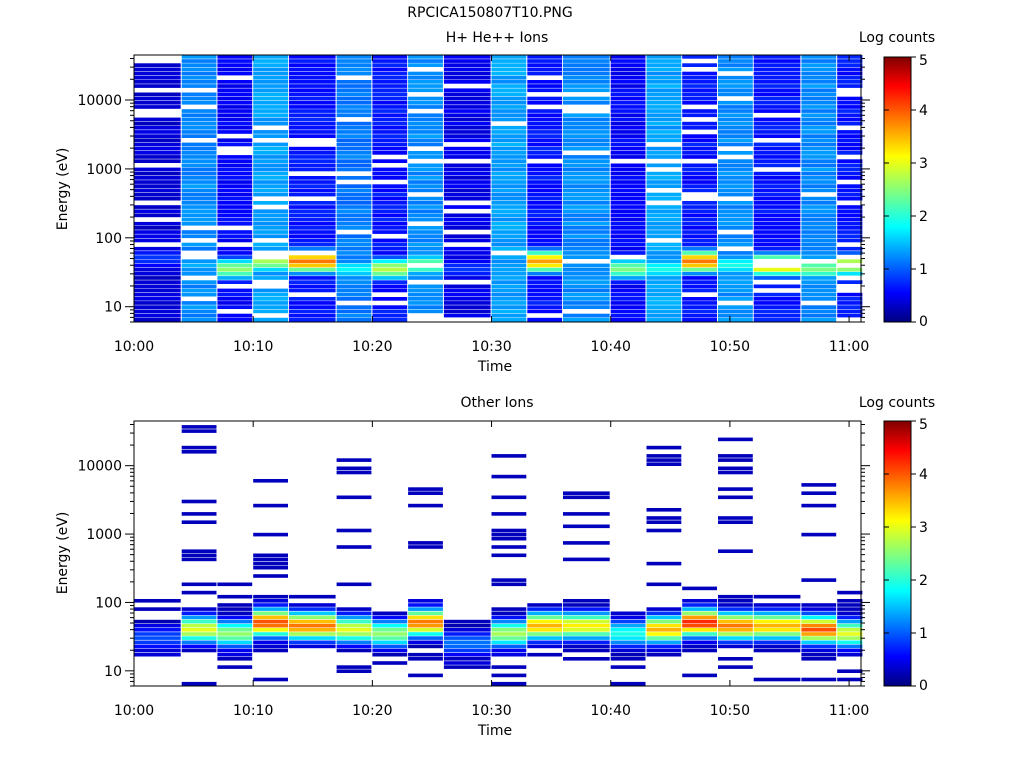 Image resolution: width=1024 pixels, height=768 pixels. Describe the element at coordinates (253, 347) in the screenshot. I see `x-tick-label: 10:10` at that location.